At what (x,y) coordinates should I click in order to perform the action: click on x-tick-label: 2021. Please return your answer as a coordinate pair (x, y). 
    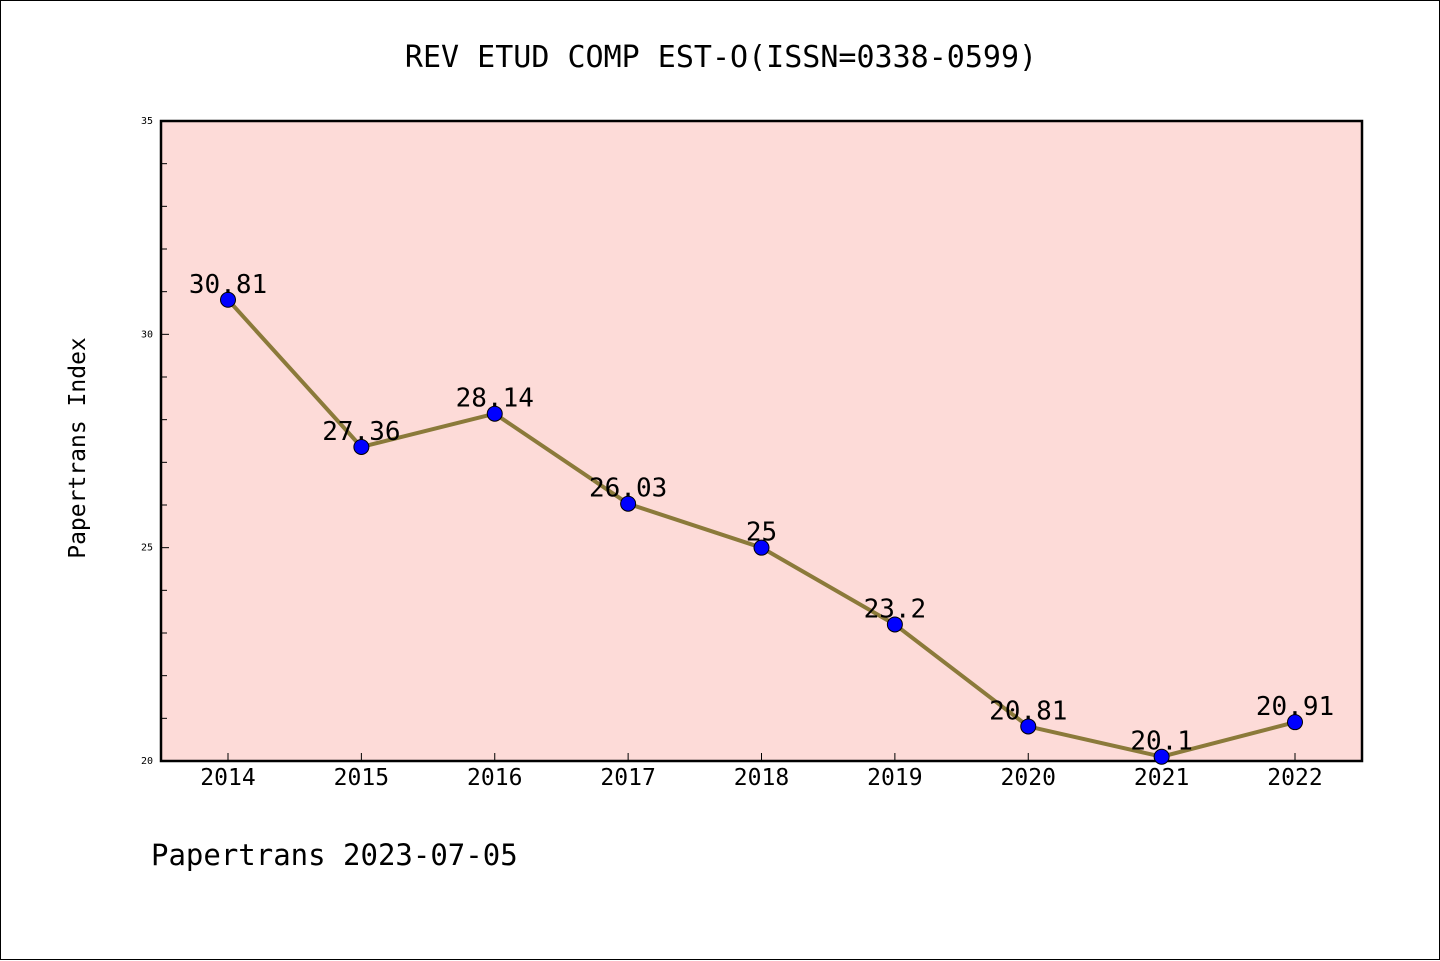
    Looking at the image, I should click on (1161, 778).